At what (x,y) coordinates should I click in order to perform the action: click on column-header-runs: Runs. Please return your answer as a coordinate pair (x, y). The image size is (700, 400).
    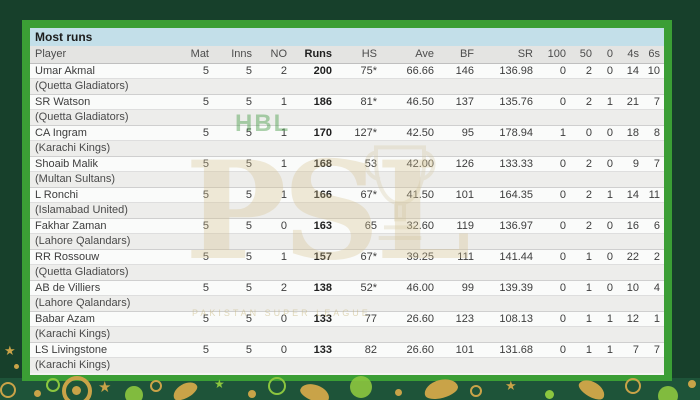
    Looking at the image, I should click on (316, 55).